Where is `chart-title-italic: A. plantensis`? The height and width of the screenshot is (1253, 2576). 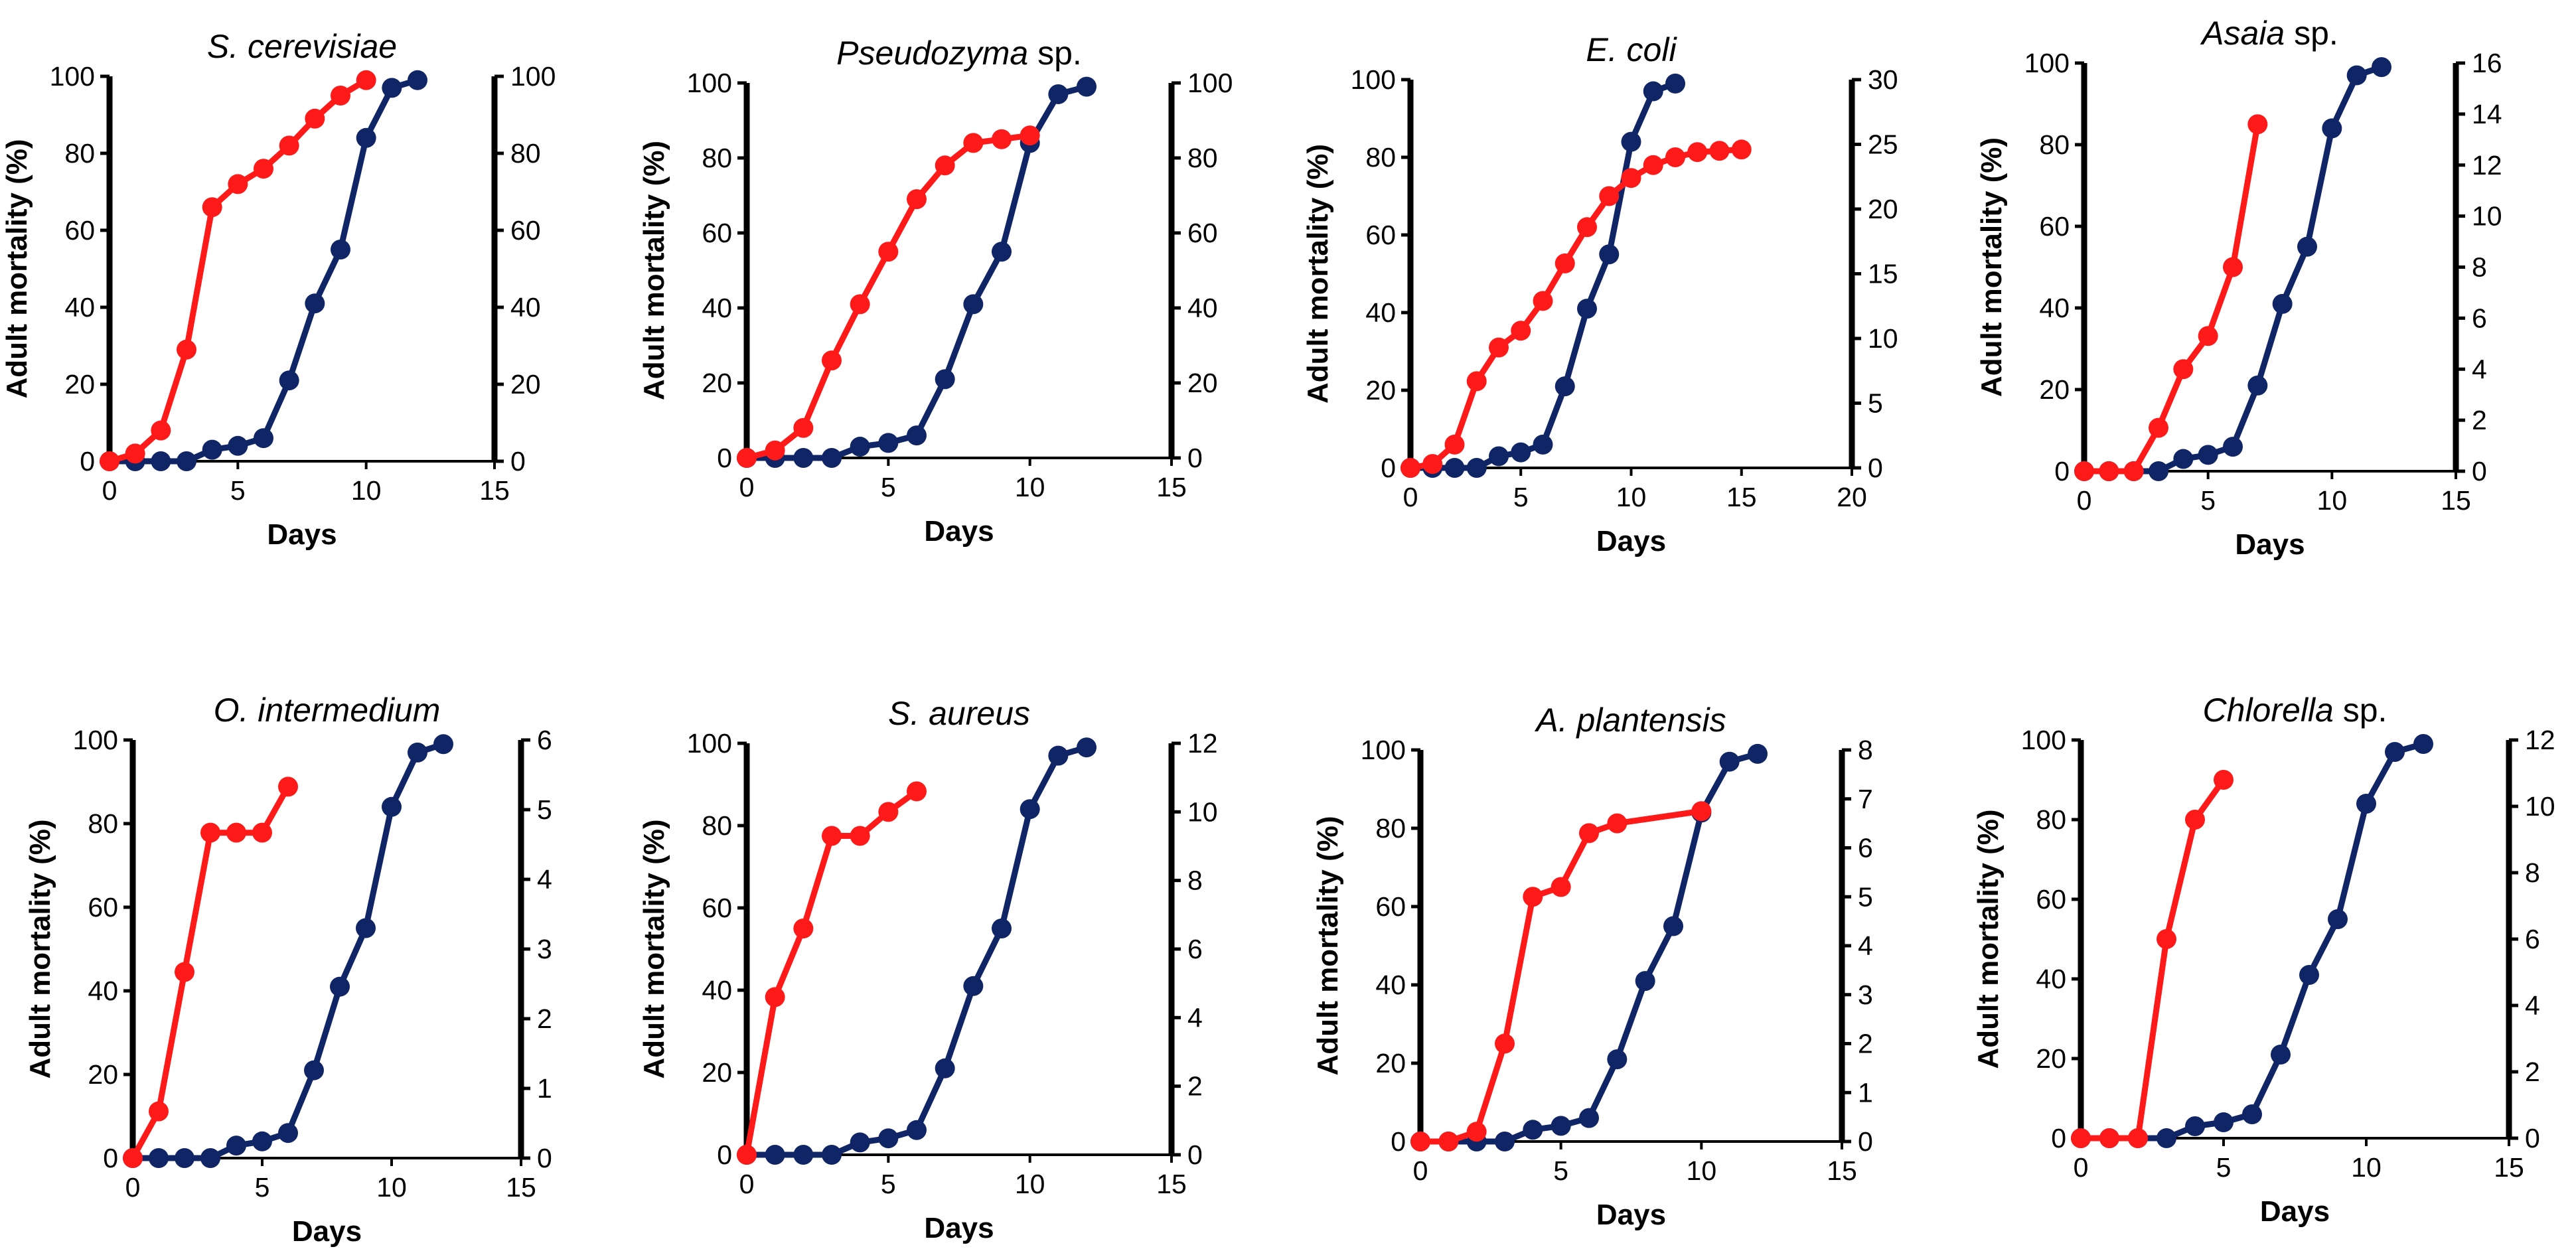 chart-title-italic: A. plantensis is located at coordinates (1630, 720).